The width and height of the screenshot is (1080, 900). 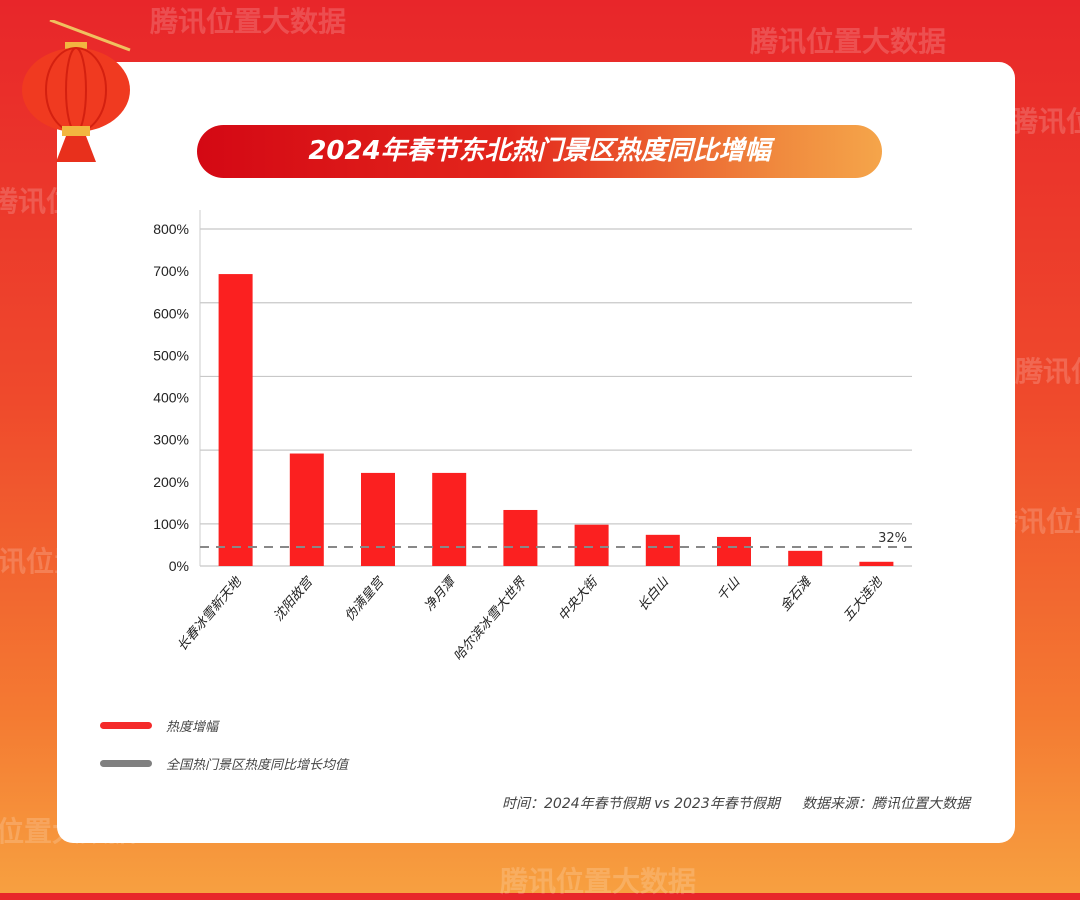 What do you see at coordinates (171, 398) in the screenshot?
I see `y-tick-label: 400%` at bounding box center [171, 398].